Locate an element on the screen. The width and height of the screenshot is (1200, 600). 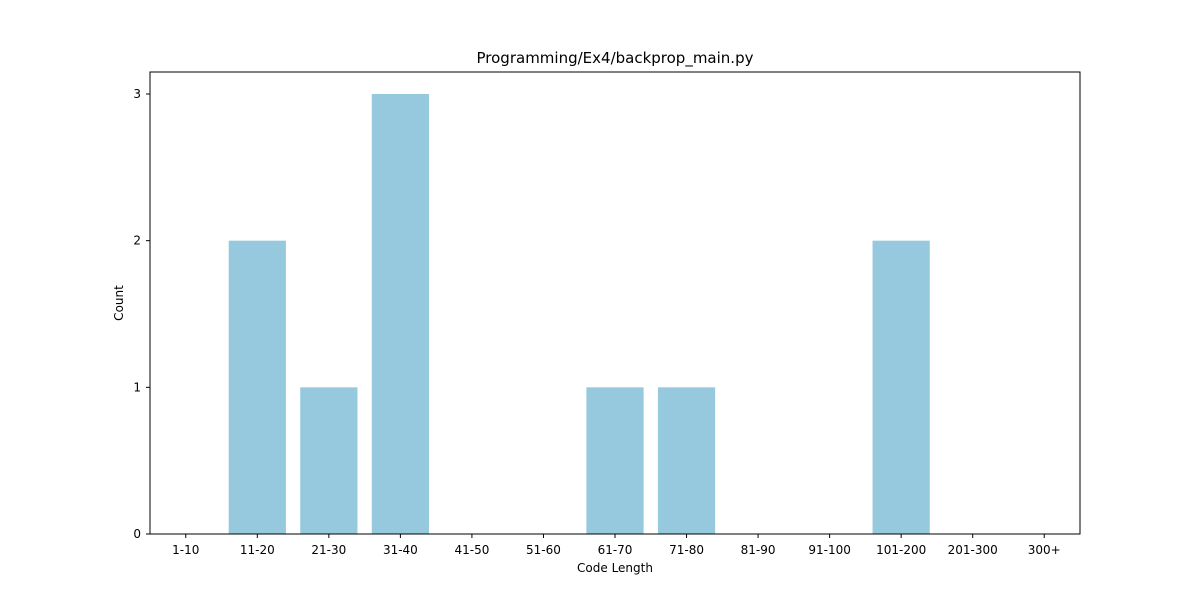
x-tick-label: 71-80 is located at coordinates (686, 550).